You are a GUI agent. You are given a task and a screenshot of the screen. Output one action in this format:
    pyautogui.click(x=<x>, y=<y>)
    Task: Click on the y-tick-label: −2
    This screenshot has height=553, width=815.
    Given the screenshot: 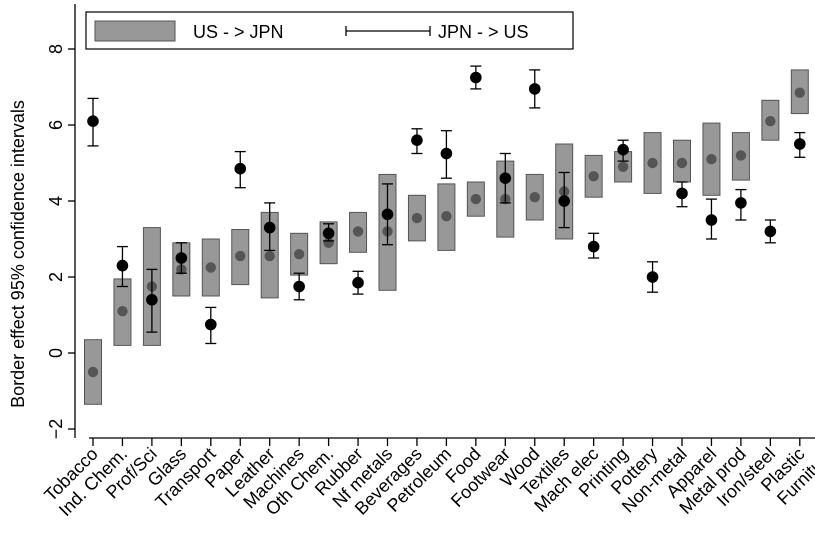 What is the action you would take?
    pyautogui.click(x=56, y=429)
    